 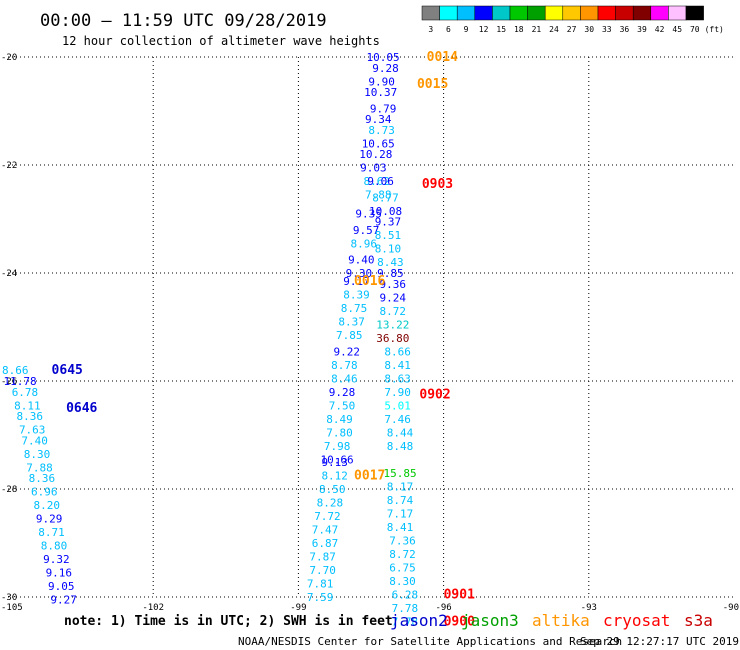 I want to click on footer-timestamp: Sep 29 12:27:17 UTC 2019, so click(x=659, y=641).